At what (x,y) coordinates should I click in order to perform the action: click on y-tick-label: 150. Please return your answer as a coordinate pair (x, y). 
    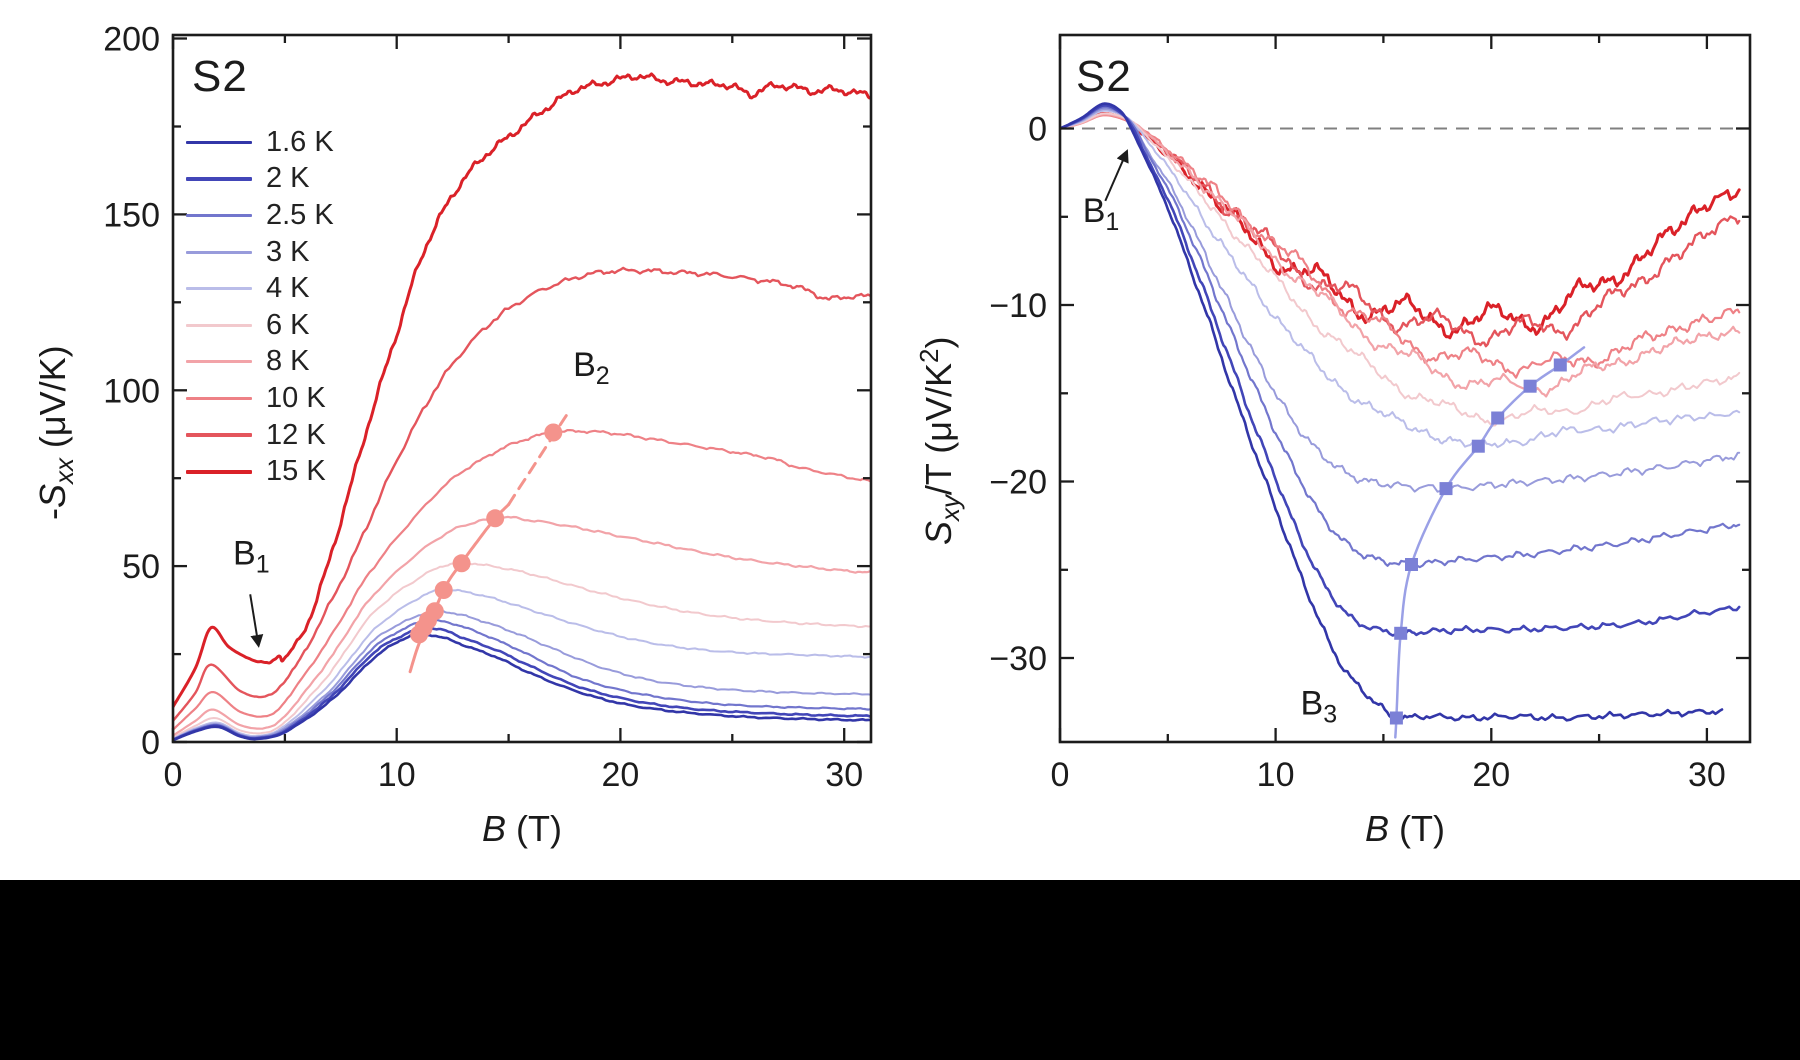
    Looking at the image, I should click on (131, 215).